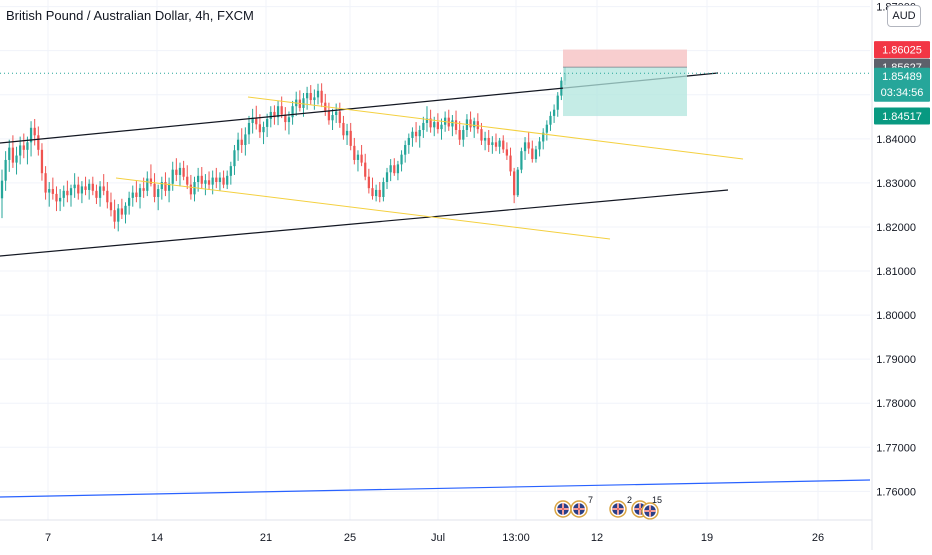 The height and width of the screenshot is (555, 932). I want to click on current-price-label-text: 1.85489, so click(902, 77).